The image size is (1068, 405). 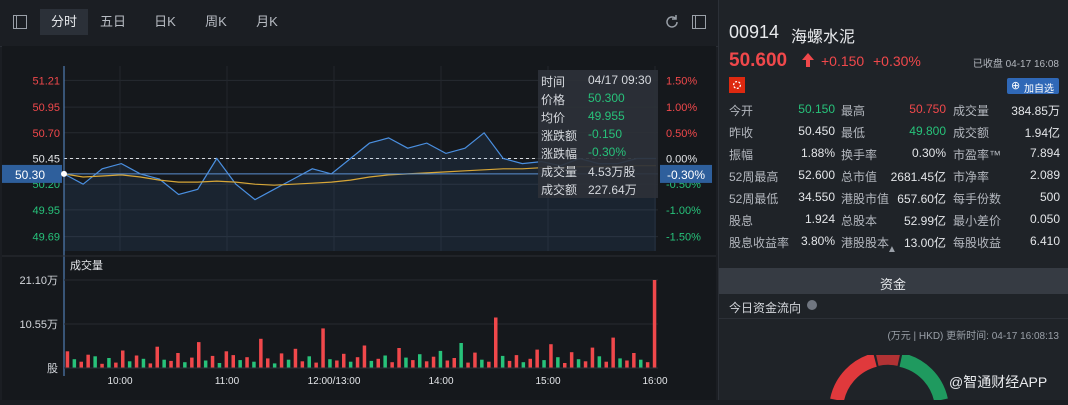 I want to click on stat-value: 13.00亿, so click(x=924, y=243).